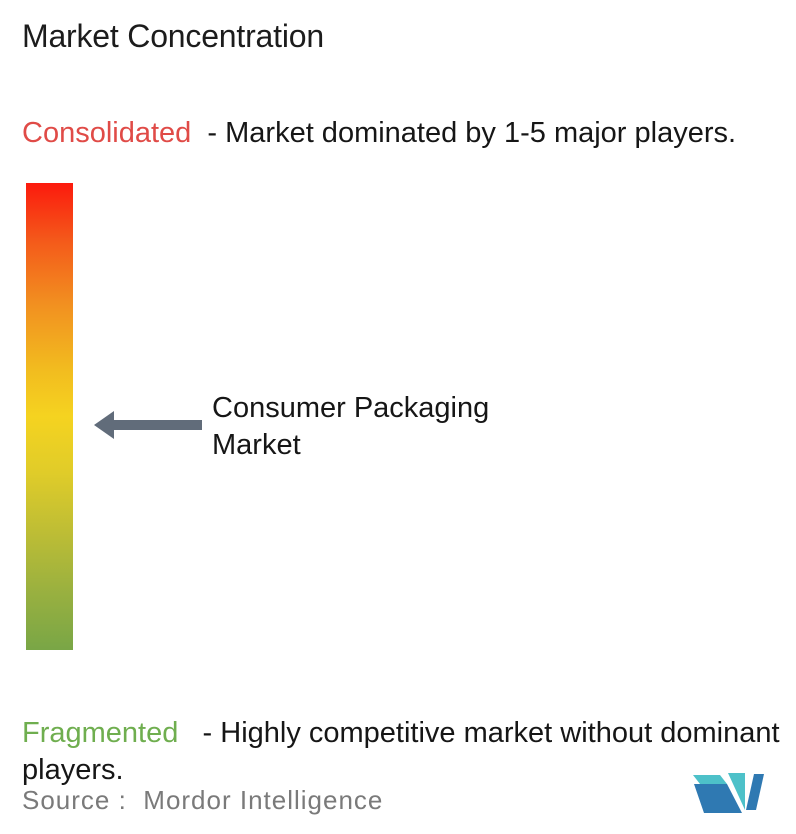 The width and height of the screenshot is (796, 834). Describe the element at coordinates (351, 426) in the screenshot. I see `market-annotation-label: Consumer Packaging Market` at that location.